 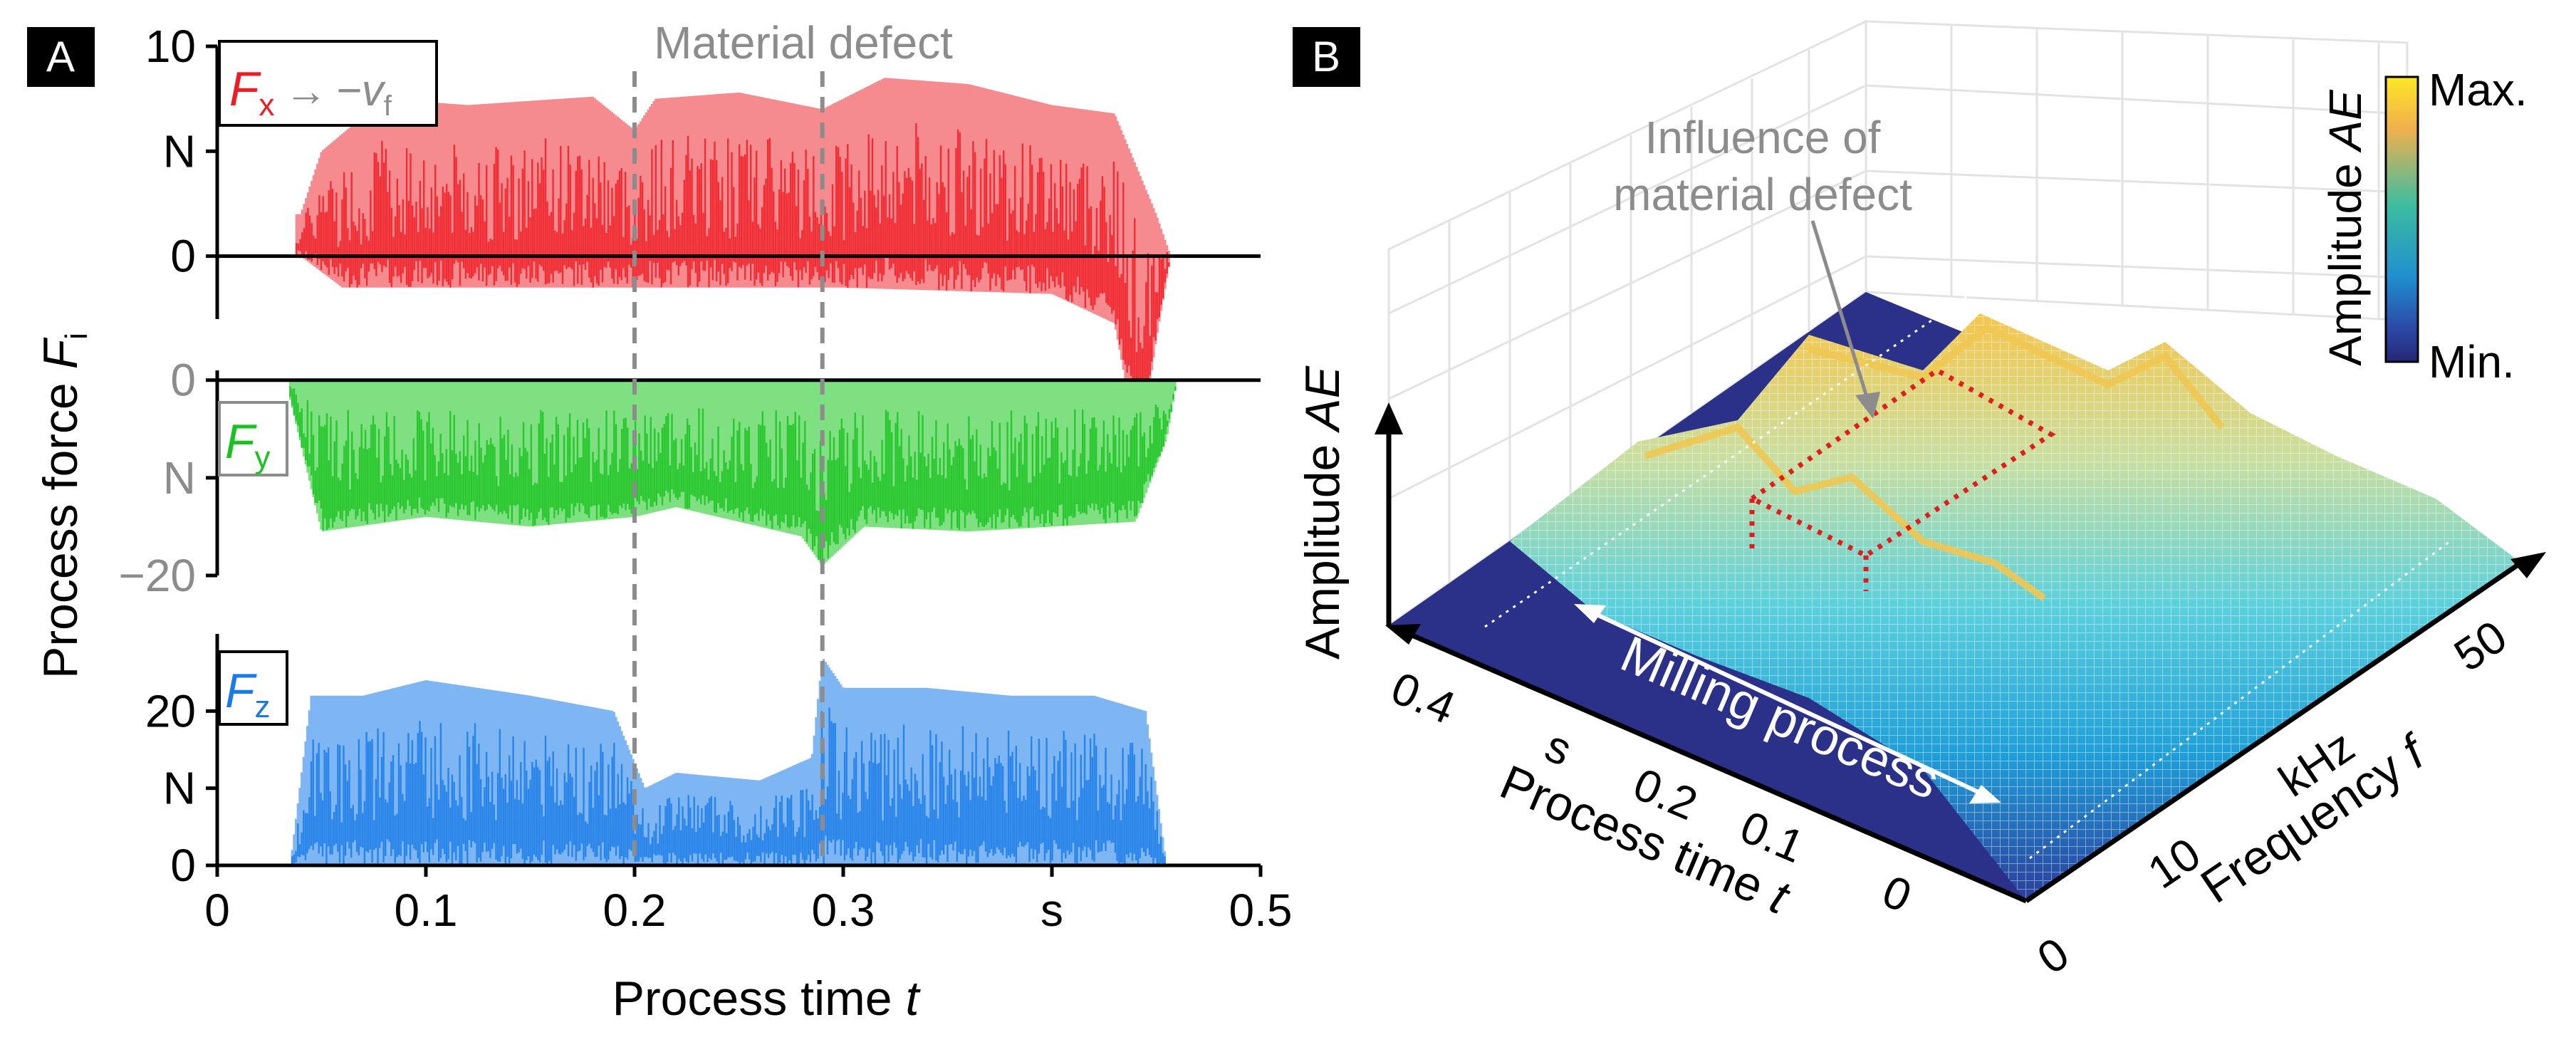 I want to click on panel-b-zlabel: Amplitude AE, so click(x=1322, y=512).